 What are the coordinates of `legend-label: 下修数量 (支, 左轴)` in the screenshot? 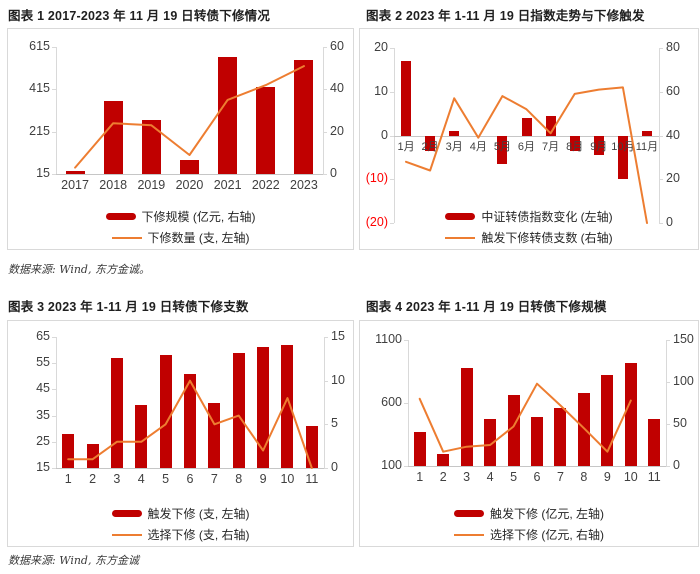 It's located at (198, 238).